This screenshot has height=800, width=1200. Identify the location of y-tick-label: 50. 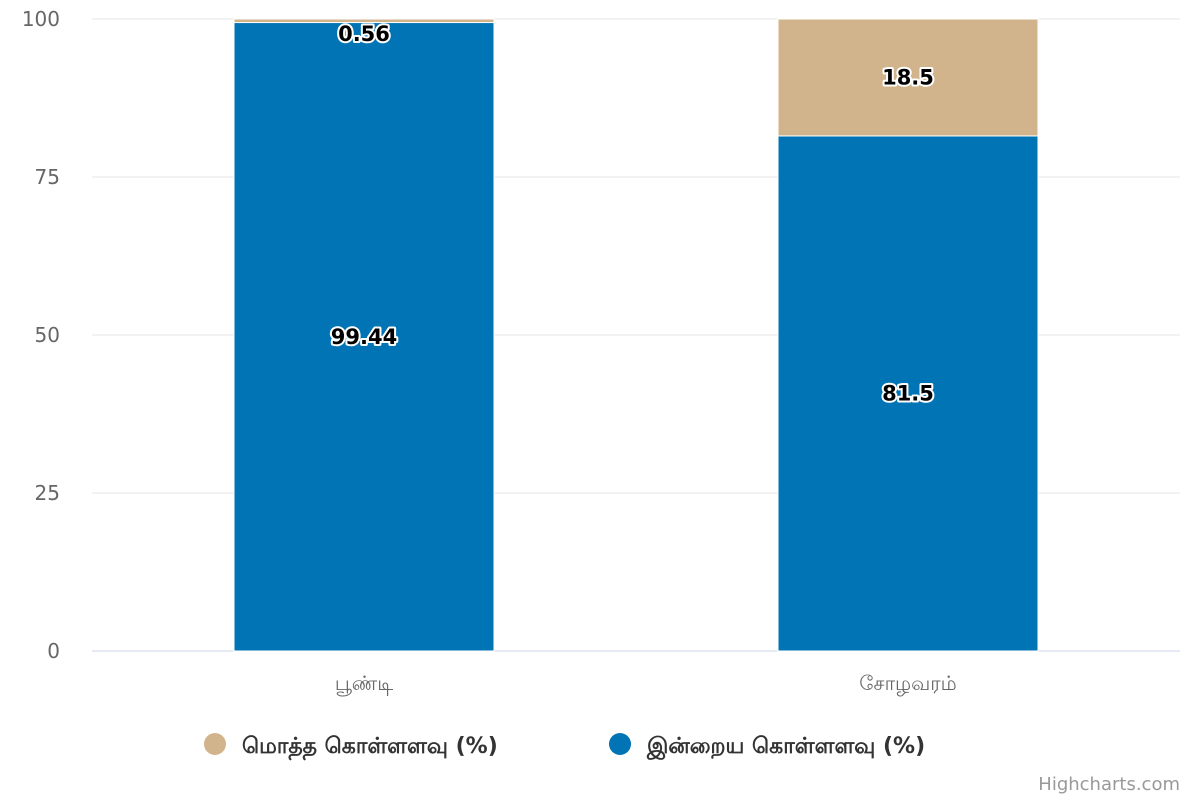
(47, 335).